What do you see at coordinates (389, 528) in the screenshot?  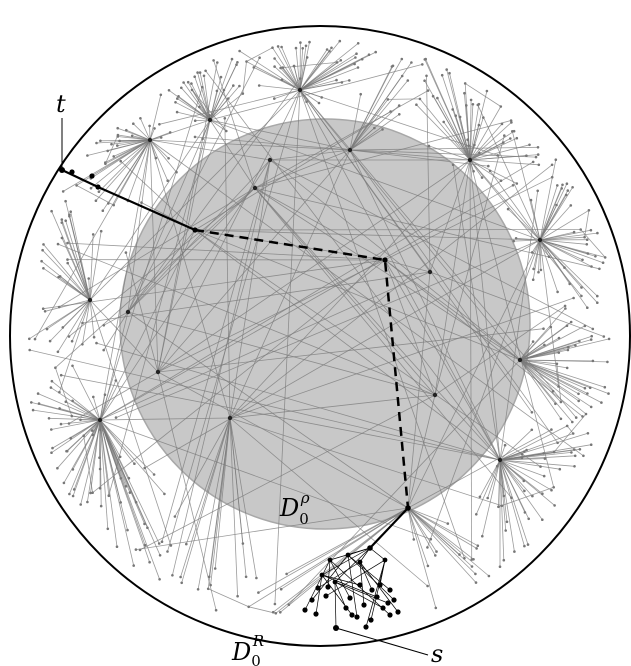 I see `path-solid-segment-to-s` at bounding box center [389, 528].